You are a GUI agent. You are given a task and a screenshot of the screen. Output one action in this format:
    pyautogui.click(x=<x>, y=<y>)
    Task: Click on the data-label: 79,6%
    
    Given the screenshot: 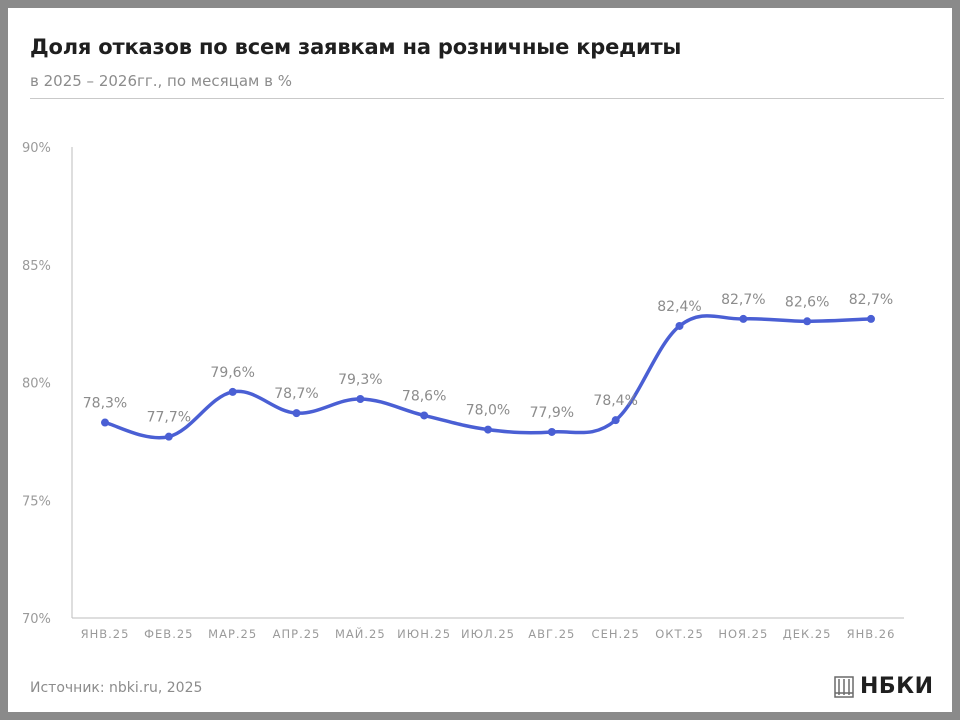 What is the action you would take?
    pyautogui.click(x=232, y=373)
    